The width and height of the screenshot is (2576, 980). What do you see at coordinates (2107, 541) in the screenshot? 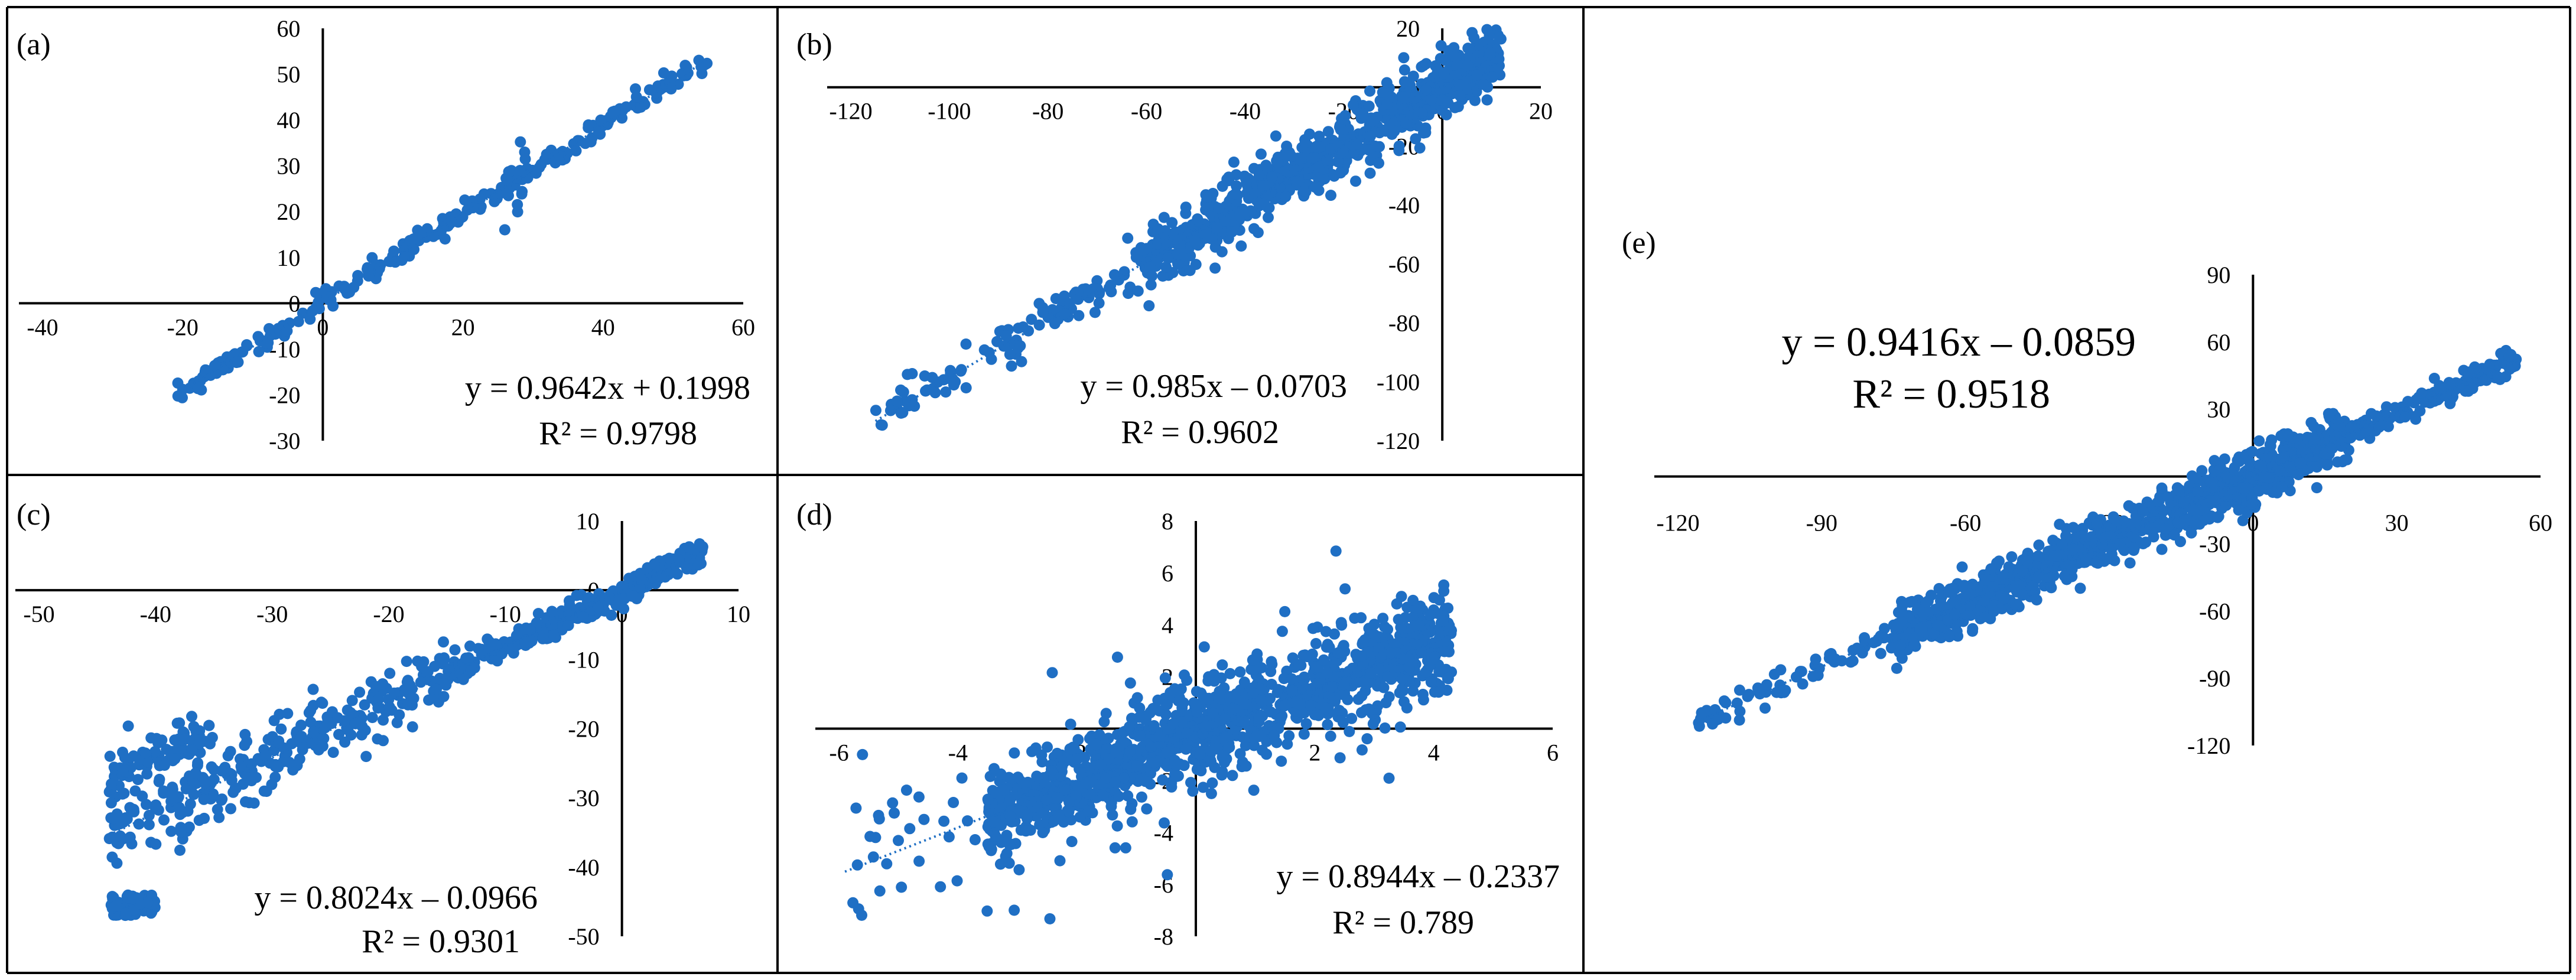
I see `trendline` at bounding box center [2107, 541].